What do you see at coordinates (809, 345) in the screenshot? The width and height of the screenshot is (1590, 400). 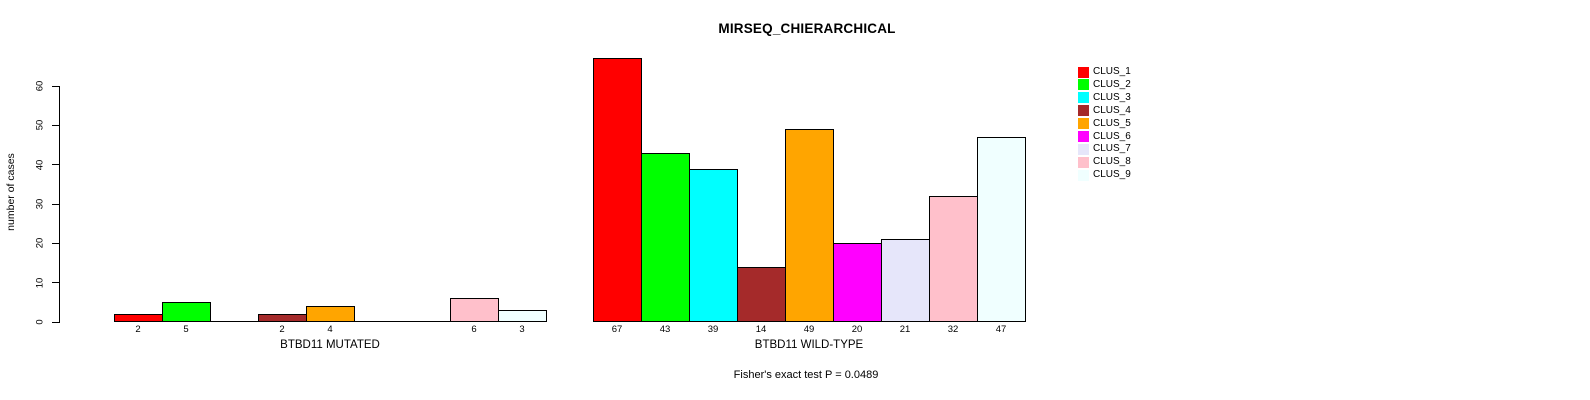 I see `x-axis-label-btbd11-wild-type: BTBD11 WILD-TYPE` at bounding box center [809, 345].